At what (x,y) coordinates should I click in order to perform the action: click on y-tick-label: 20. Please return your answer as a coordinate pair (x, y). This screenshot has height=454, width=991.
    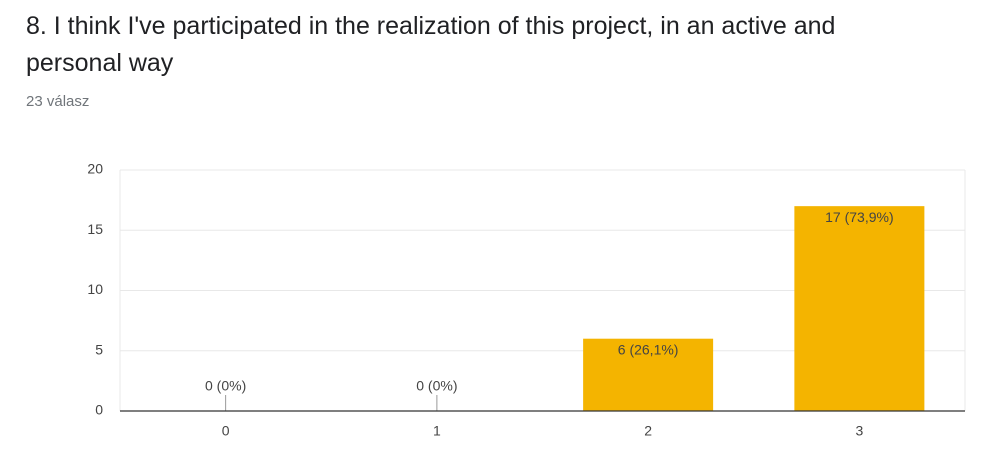
    Looking at the image, I should click on (95, 169).